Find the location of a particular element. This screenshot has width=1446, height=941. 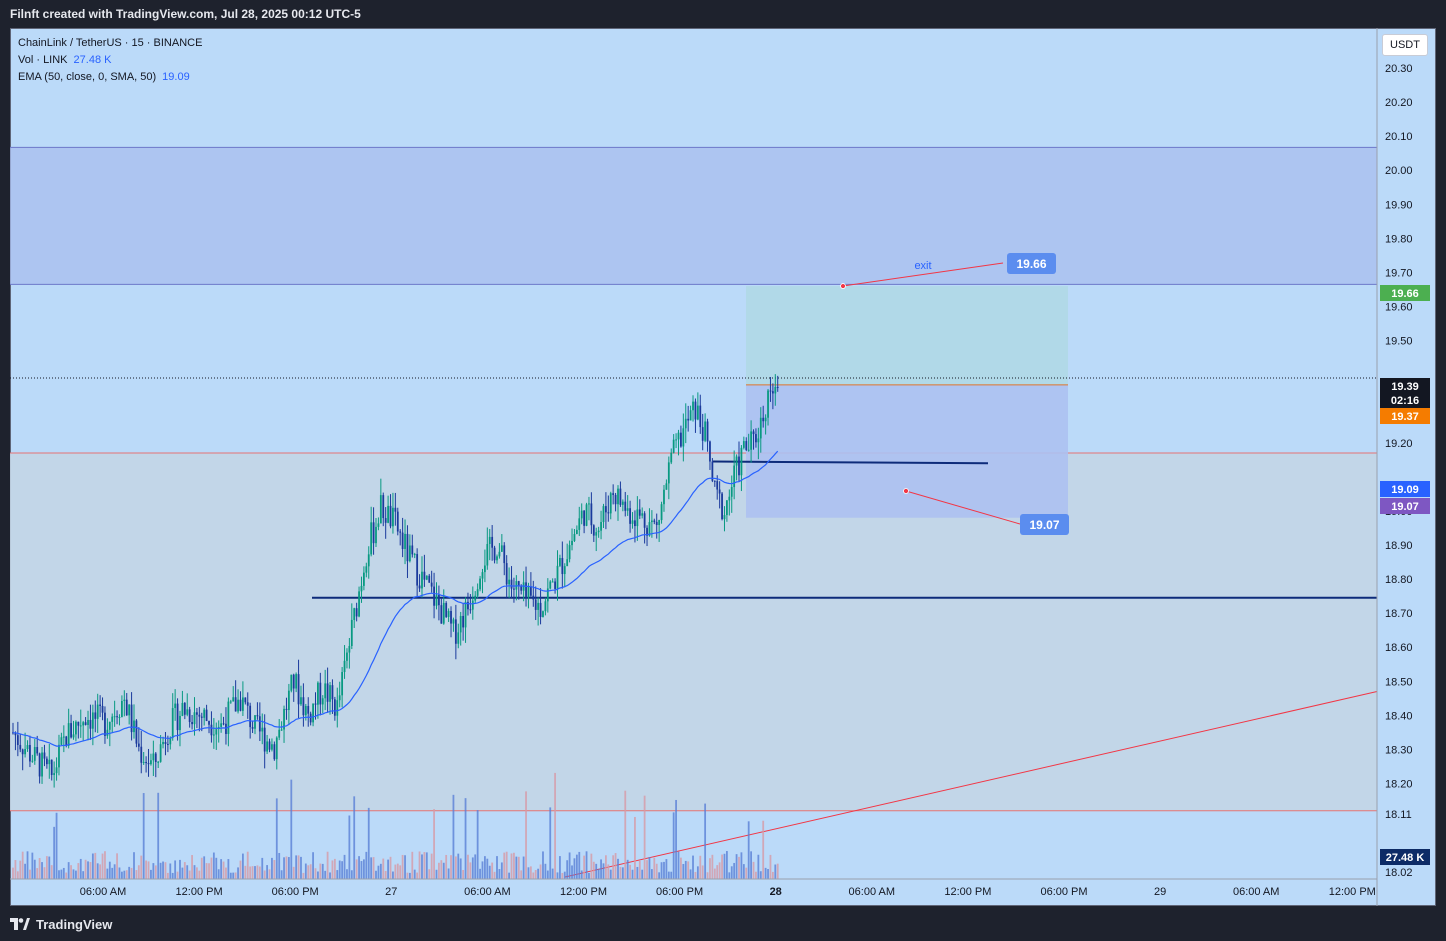

stop-zone is located at coordinates (907, 451).